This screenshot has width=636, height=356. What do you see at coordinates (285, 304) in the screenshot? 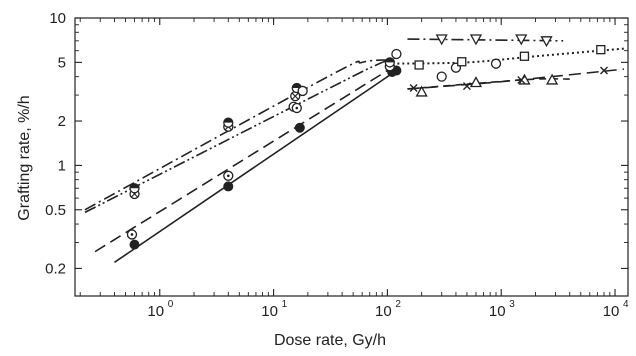
I see `x-tick-exponent: 1` at bounding box center [285, 304].